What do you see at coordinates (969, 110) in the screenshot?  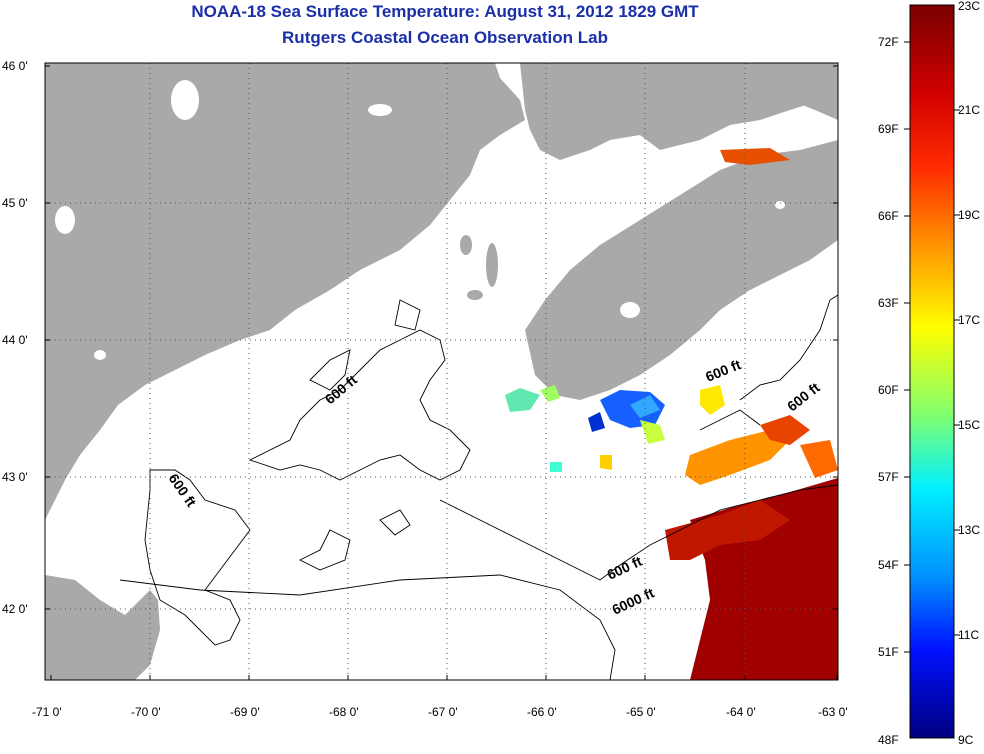 I see `cb-c-21: 21C` at bounding box center [969, 110].